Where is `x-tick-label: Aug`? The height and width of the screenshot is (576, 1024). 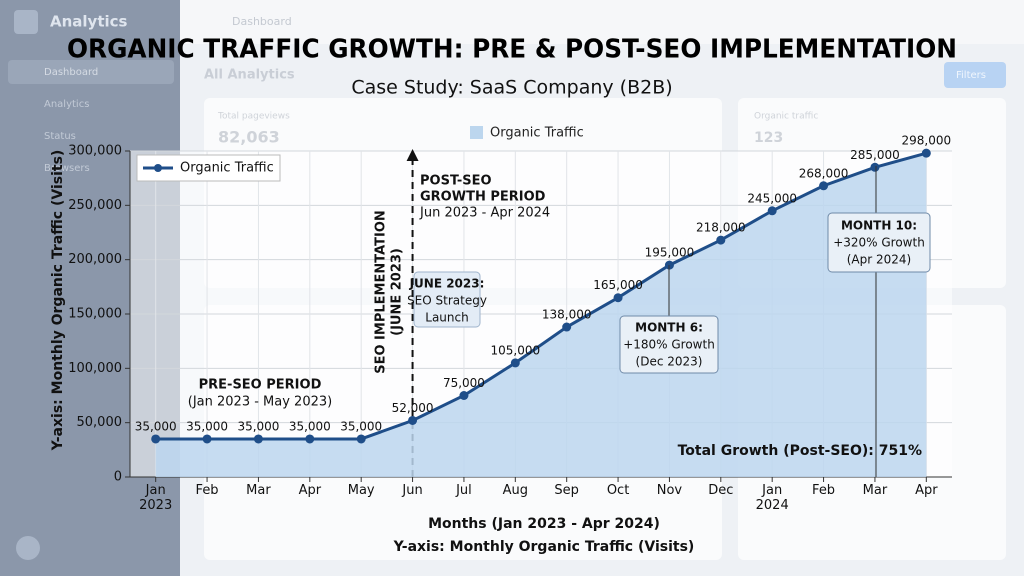 x-tick-label: Aug is located at coordinates (515, 490).